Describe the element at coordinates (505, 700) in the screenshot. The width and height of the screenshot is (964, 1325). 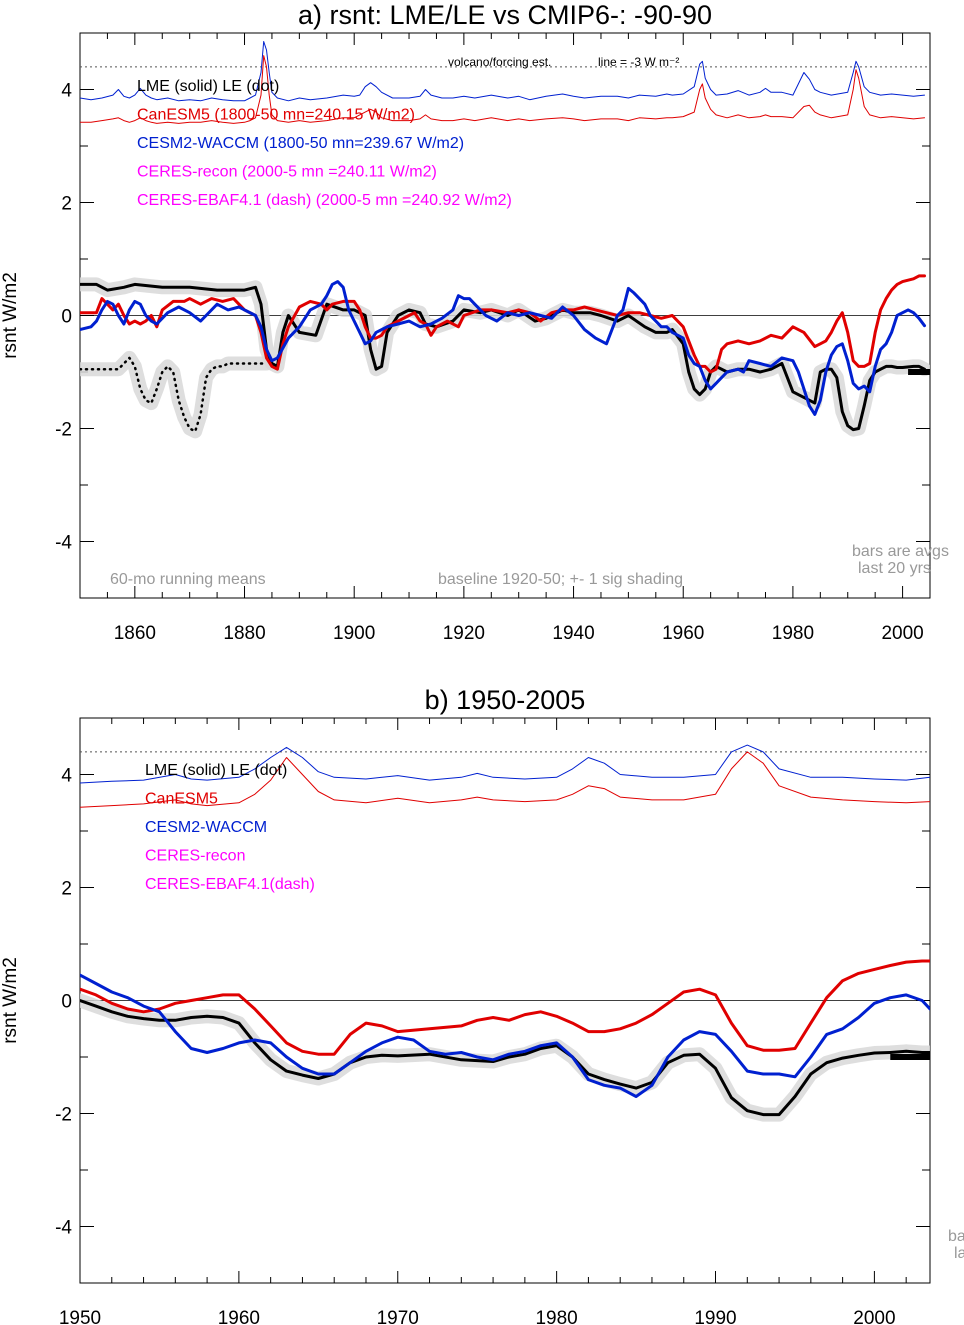
I see `chart-title: b) 1950-2005` at that location.